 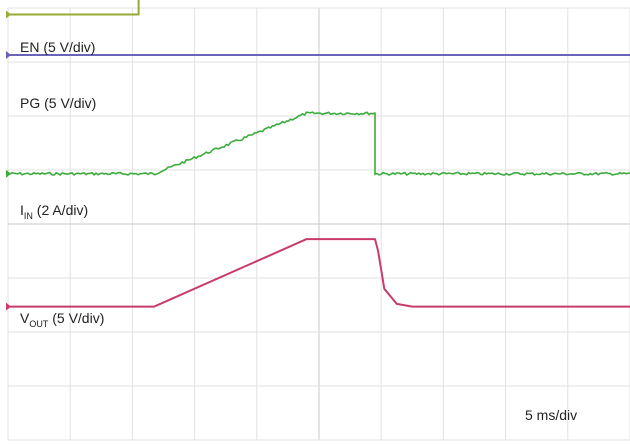 I want to click on pg-channel-marker, so click(x=8, y=54).